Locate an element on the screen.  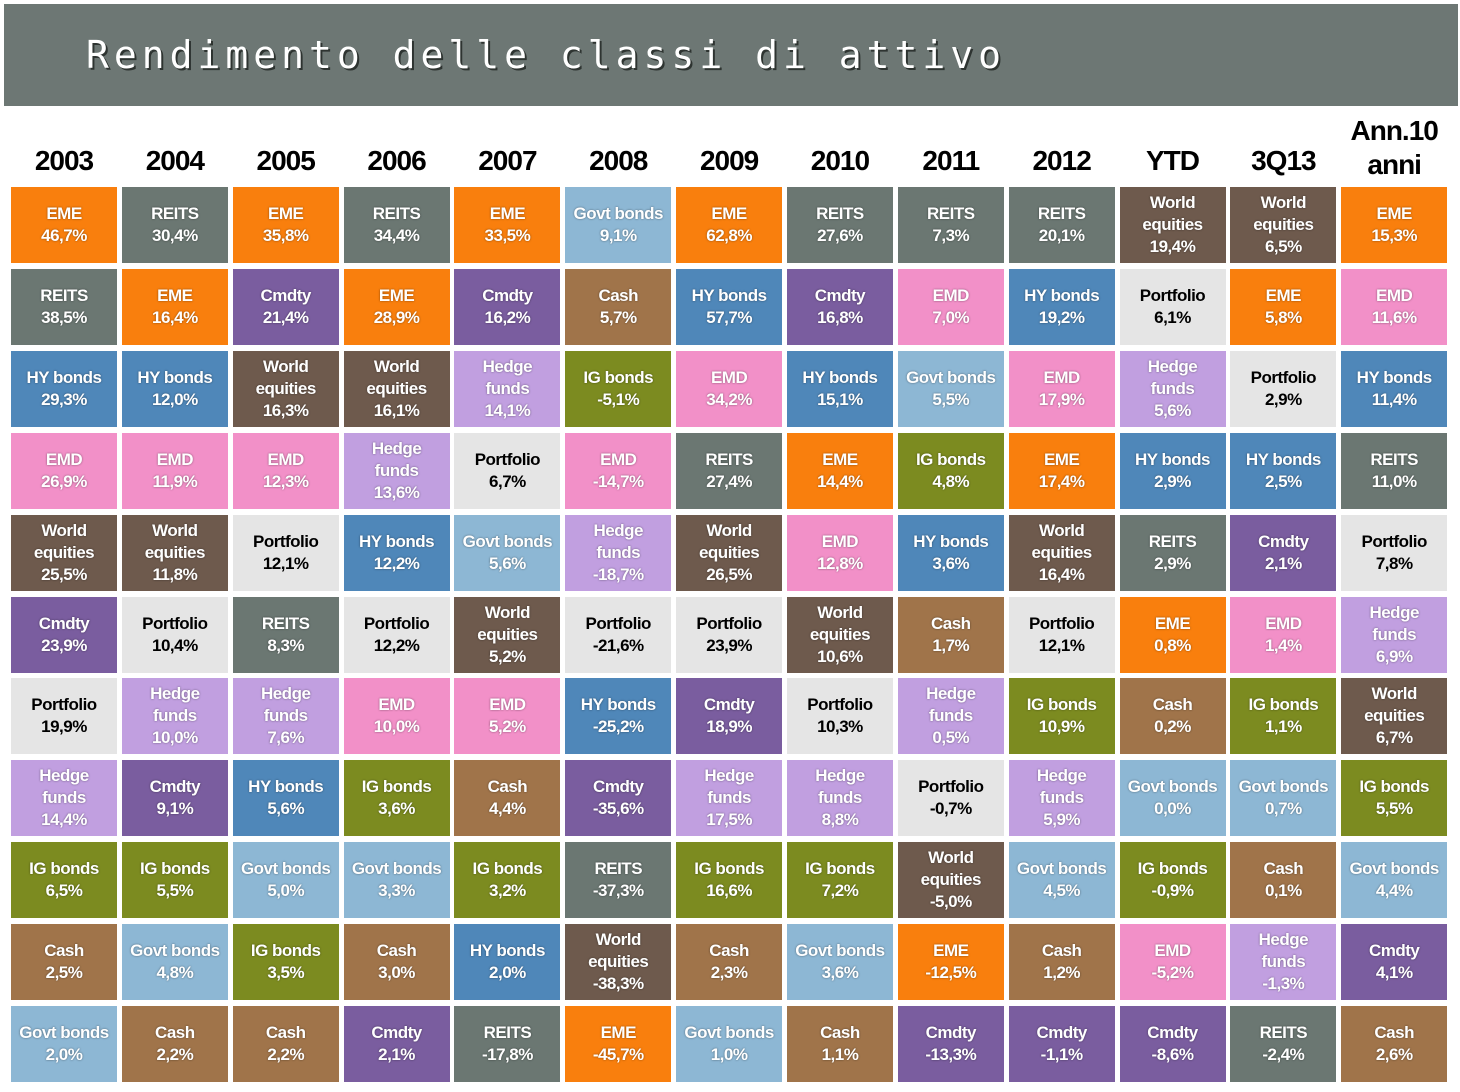
cell-ann-10-anni-govt-bonds: Govt bonds 4,4% is located at coordinates (1394, 880).